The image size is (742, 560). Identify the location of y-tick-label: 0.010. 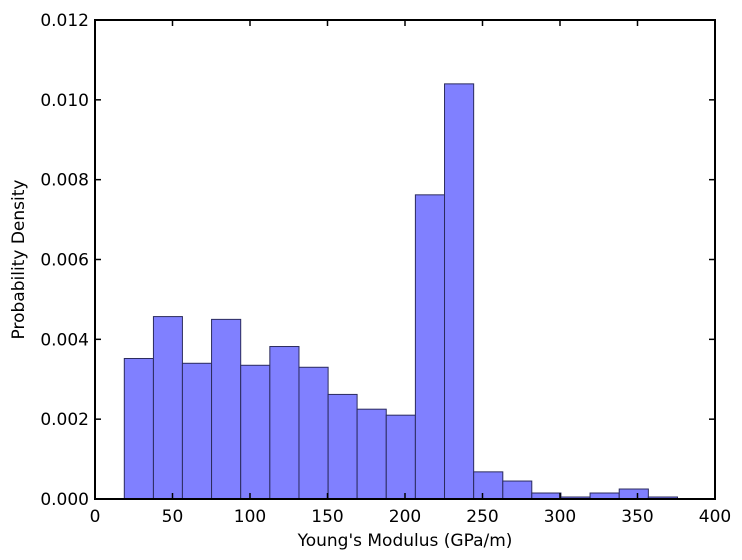
(64, 101).